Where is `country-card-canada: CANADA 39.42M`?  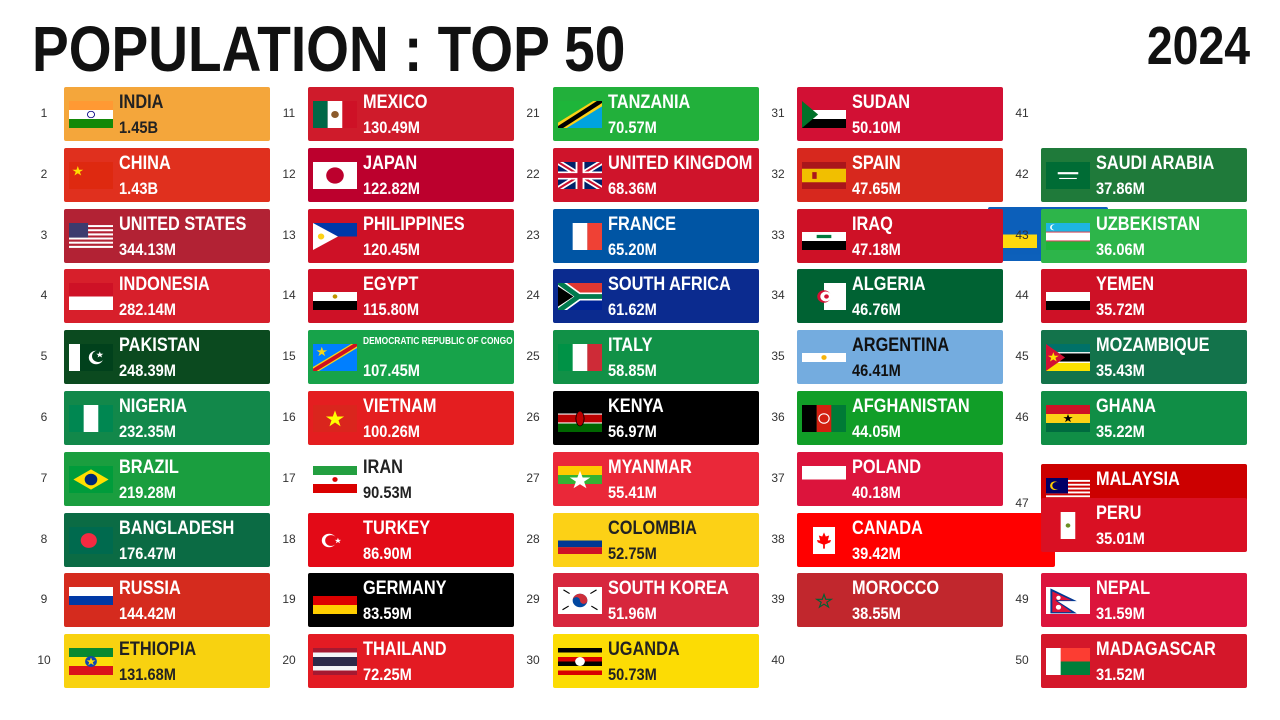 country-card-canada: CANADA 39.42M is located at coordinates (926, 539).